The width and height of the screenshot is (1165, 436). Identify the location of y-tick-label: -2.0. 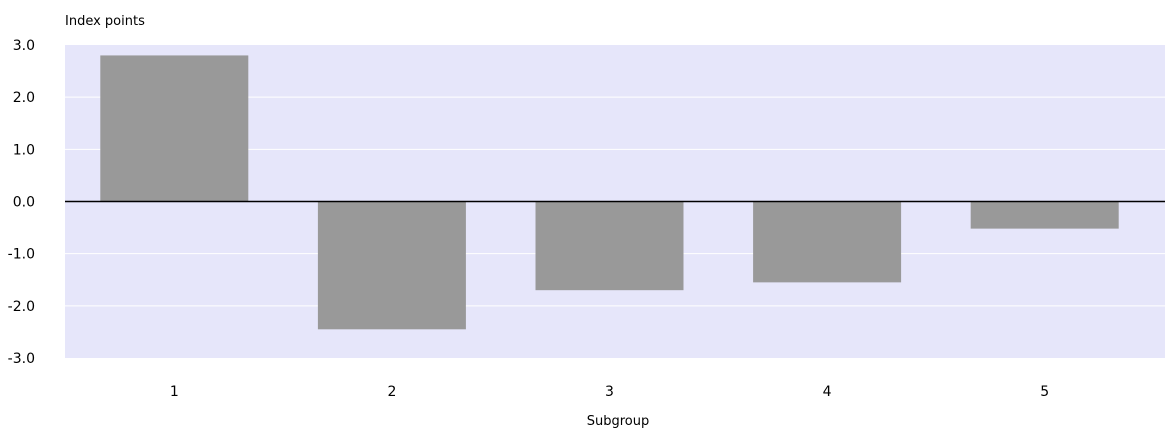
(21, 307).